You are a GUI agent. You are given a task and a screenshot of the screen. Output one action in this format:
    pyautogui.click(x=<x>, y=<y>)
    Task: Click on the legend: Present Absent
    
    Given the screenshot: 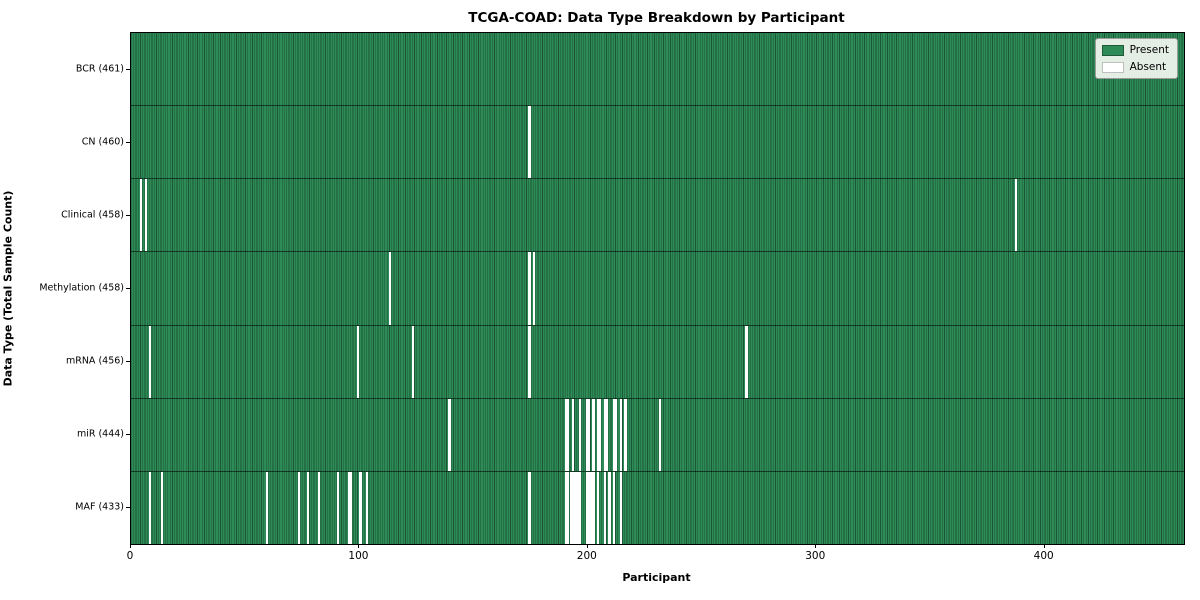 What is the action you would take?
    pyautogui.click(x=1136, y=58)
    